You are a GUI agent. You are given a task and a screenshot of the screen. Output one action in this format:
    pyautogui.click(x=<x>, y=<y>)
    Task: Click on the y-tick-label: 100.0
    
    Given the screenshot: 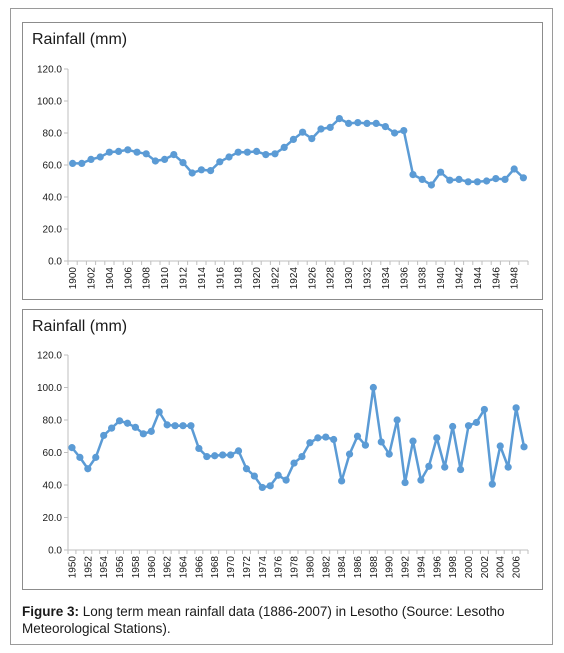 What is the action you would take?
    pyautogui.click(x=49, y=388)
    